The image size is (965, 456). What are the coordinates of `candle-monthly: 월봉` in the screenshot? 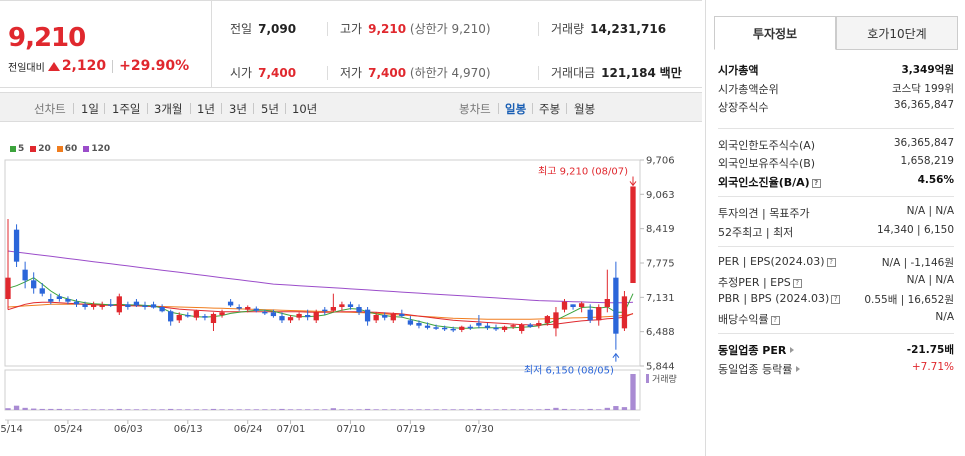 It's located at (585, 109).